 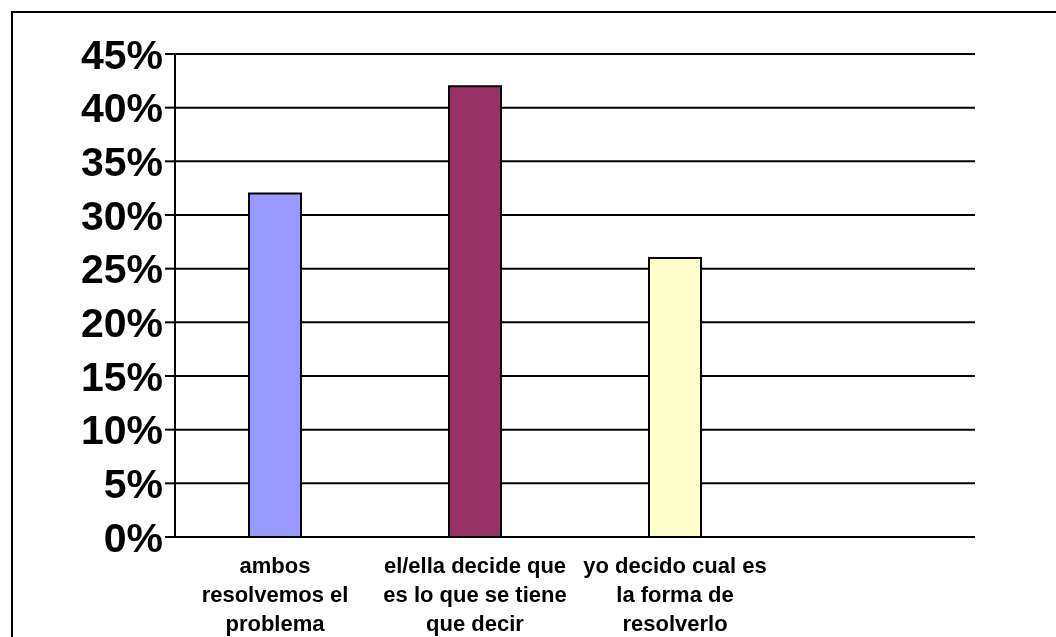 What do you see at coordinates (121, 161) in the screenshot?
I see `y-tick-label: 35%` at bounding box center [121, 161].